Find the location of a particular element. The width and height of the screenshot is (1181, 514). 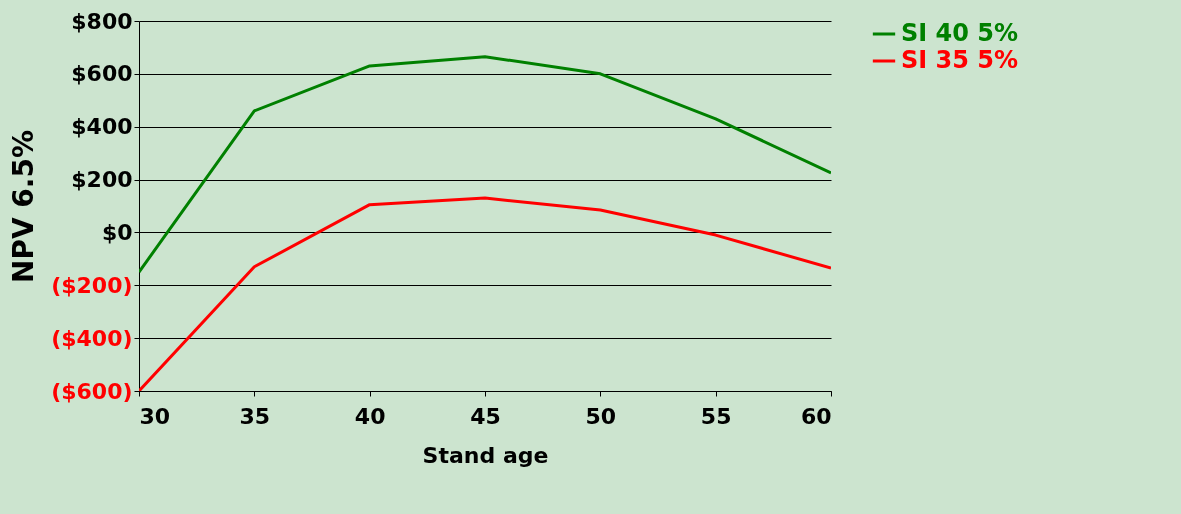

y-tick-label: $400 is located at coordinates (102, 127).